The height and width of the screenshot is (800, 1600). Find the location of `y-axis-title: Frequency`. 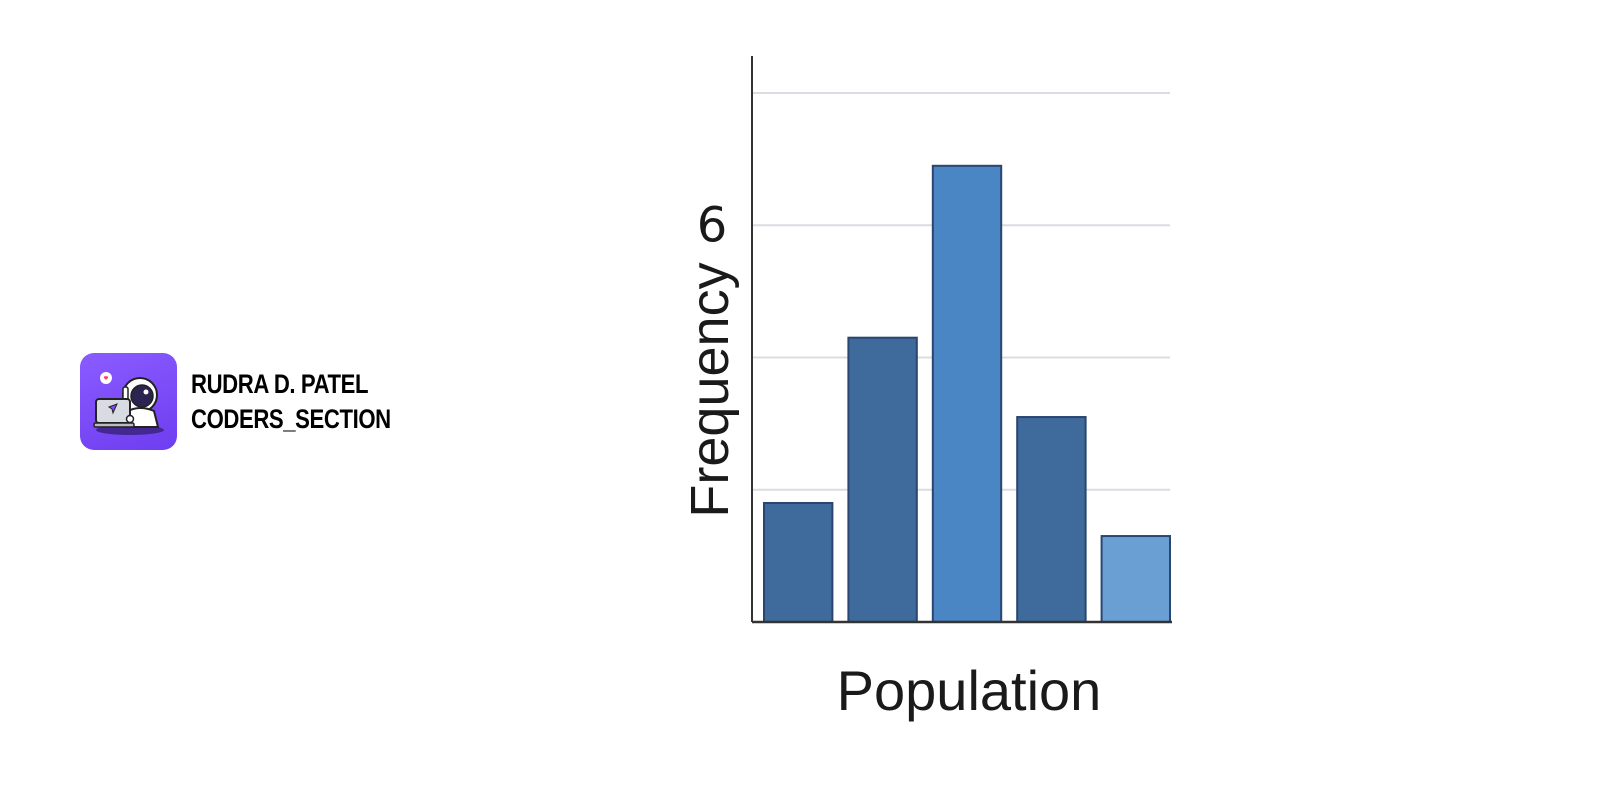

y-axis-title: Frequency is located at coordinates (710, 389).